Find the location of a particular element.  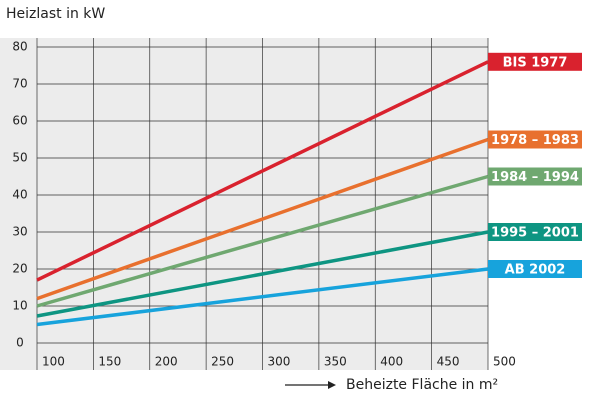

y-tick-label: 50 is located at coordinates (19, 158).